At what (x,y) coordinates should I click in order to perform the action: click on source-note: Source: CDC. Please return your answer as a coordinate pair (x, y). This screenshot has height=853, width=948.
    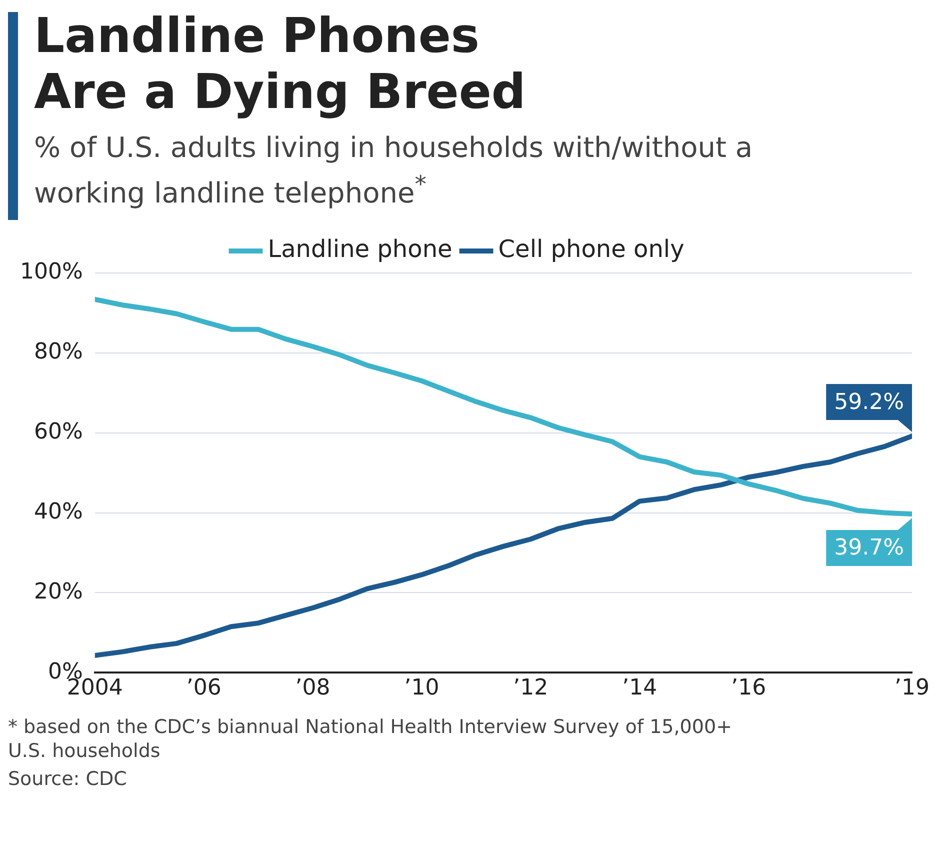
    Looking at the image, I should click on (68, 779).